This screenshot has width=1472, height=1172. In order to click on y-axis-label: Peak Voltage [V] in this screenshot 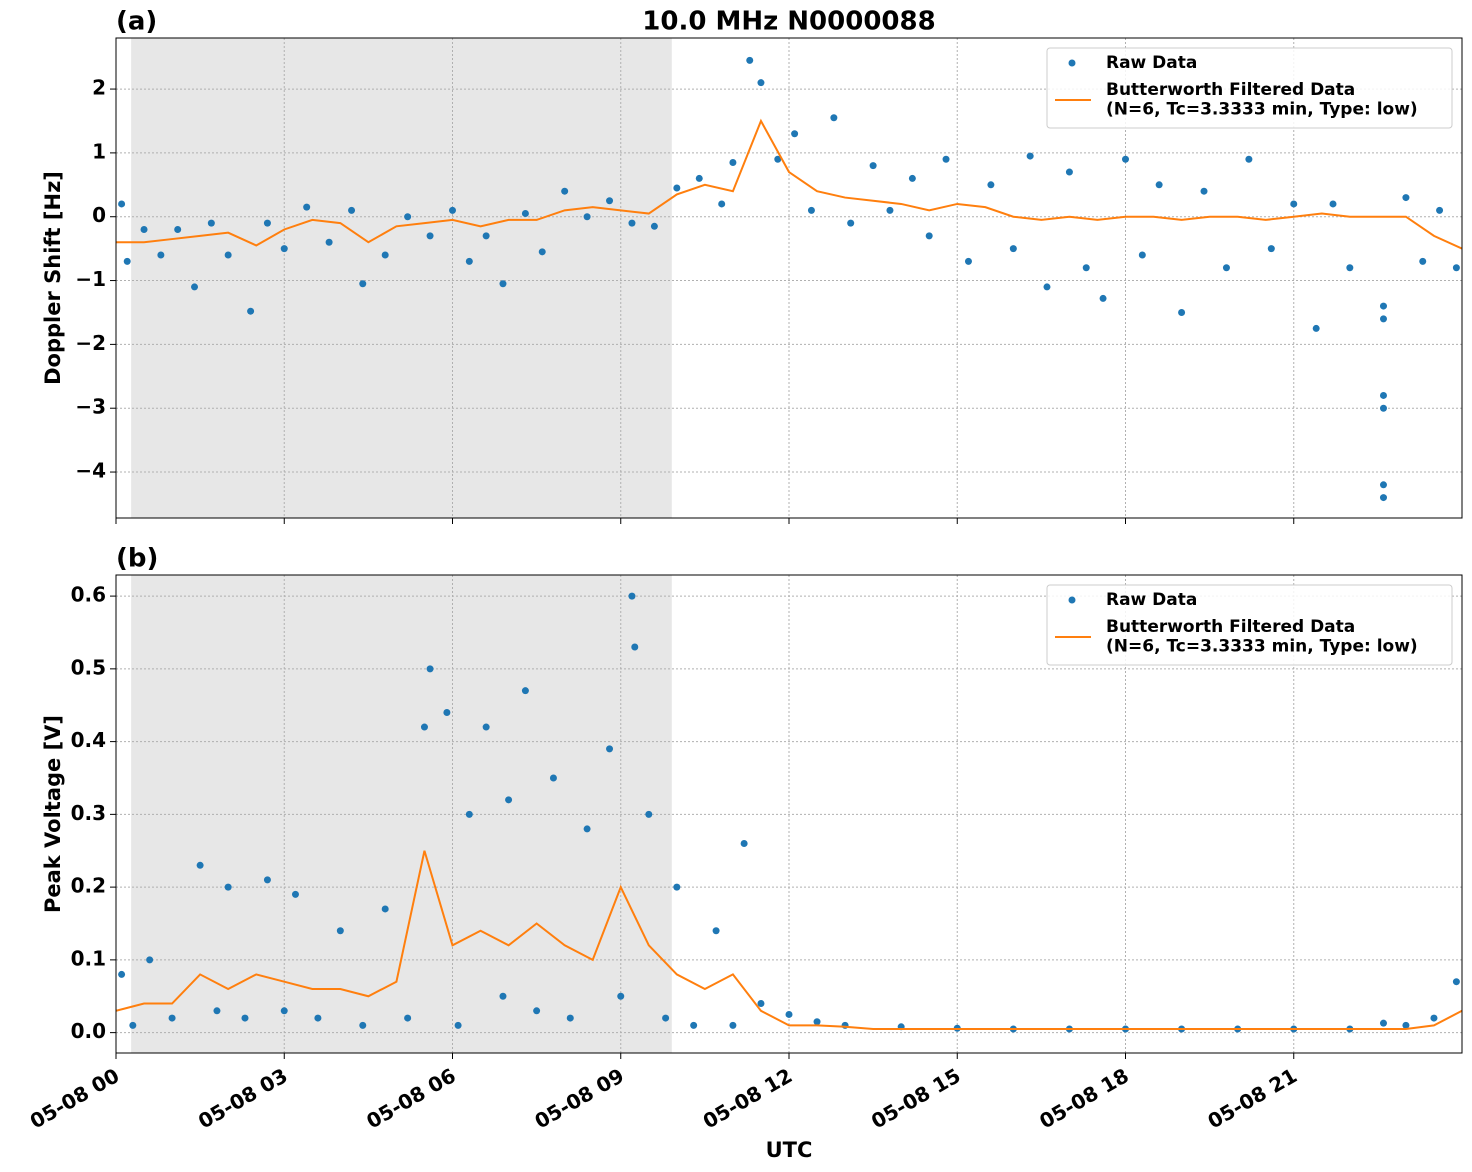, I will do `click(53, 814)`.